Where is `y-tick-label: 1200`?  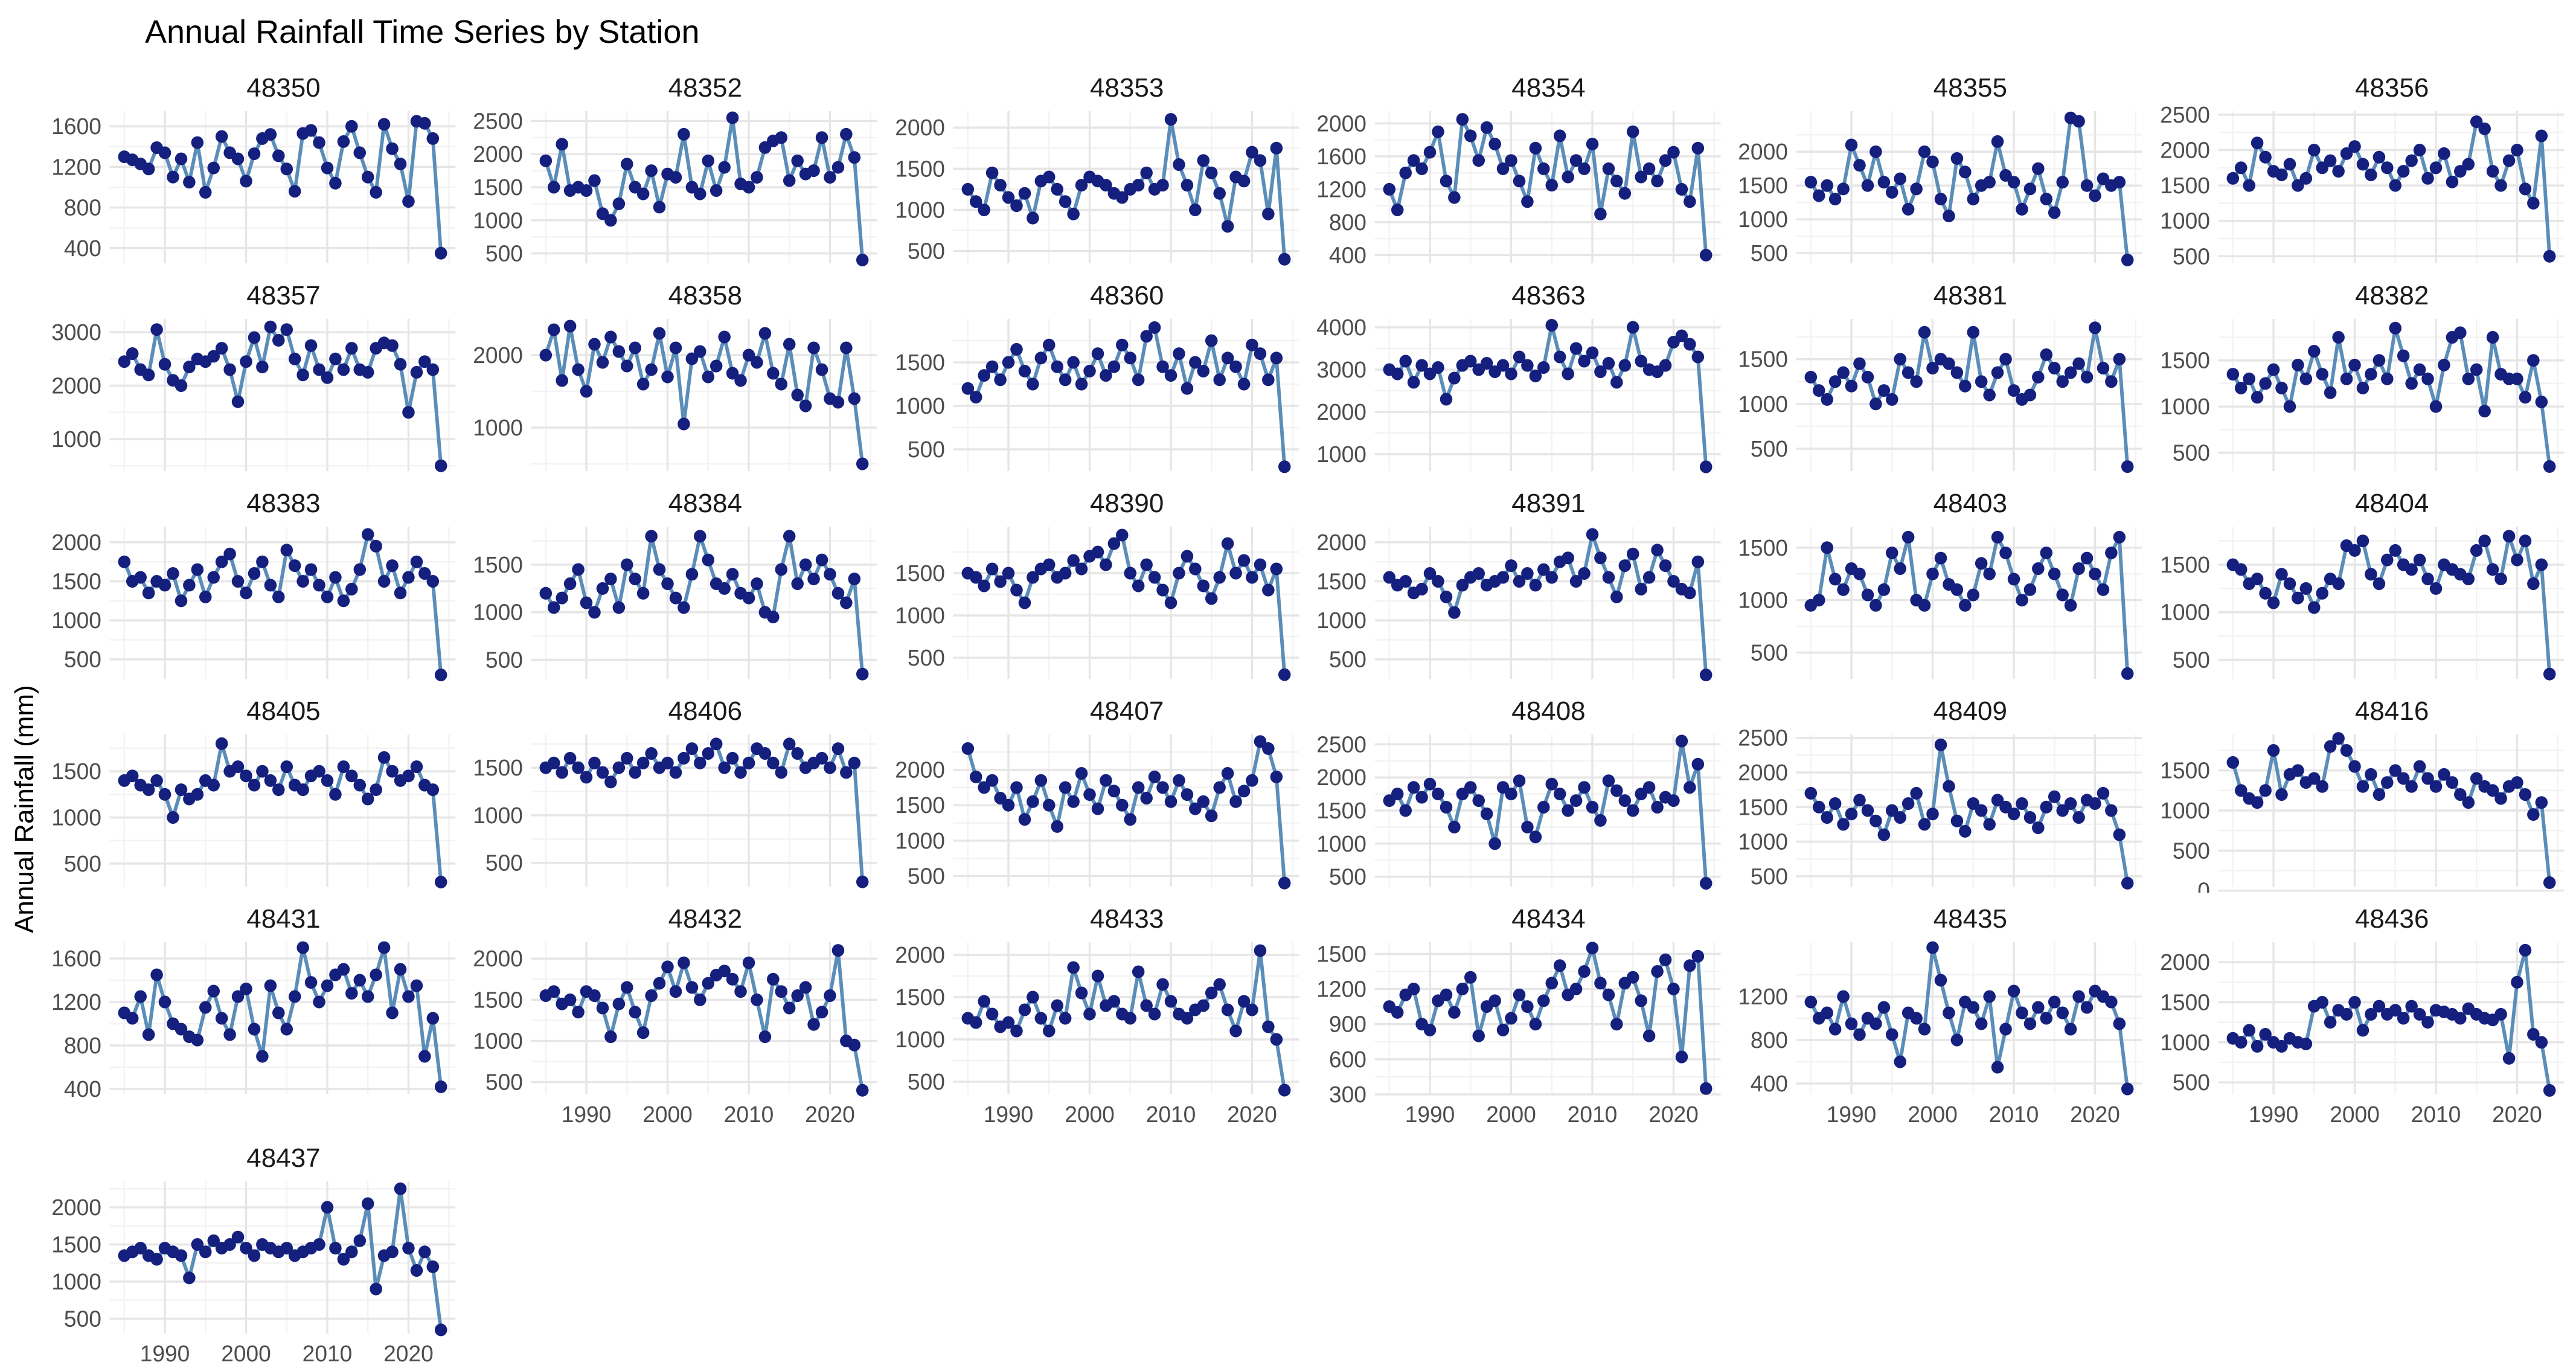 y-tick-label: 1200 is located at coordinates (1763, 996).